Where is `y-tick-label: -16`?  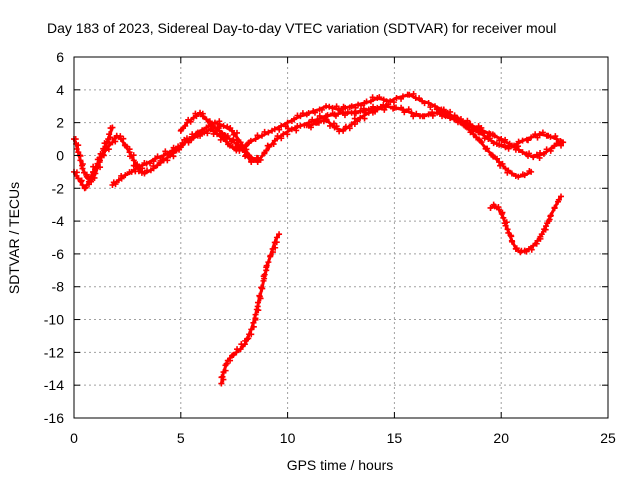 y-tick-label: -16 is located at coordinates (54, 418).